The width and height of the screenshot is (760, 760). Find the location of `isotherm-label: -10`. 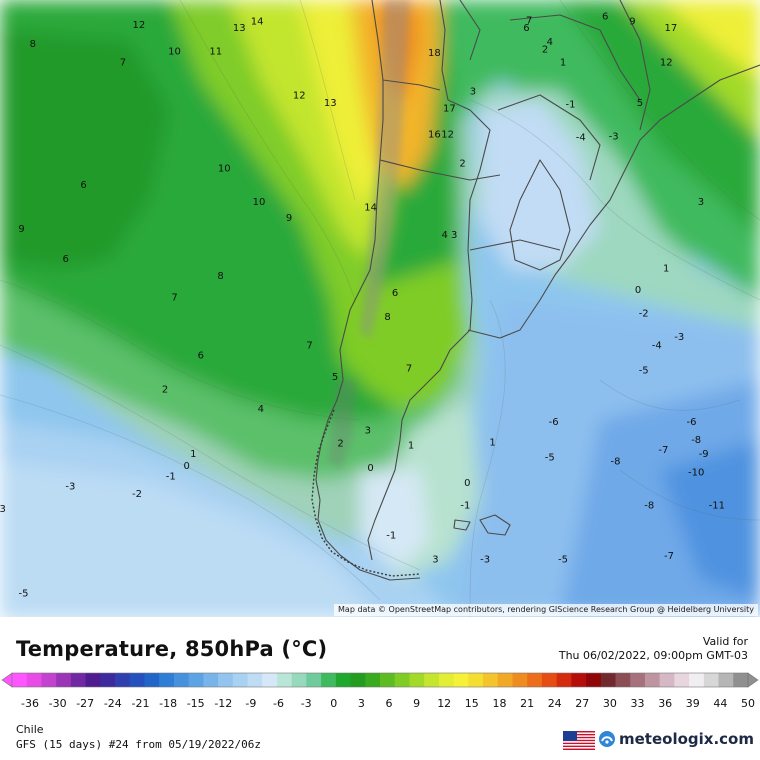

isotherm-label: -10 is located at coordinates (696, 472).